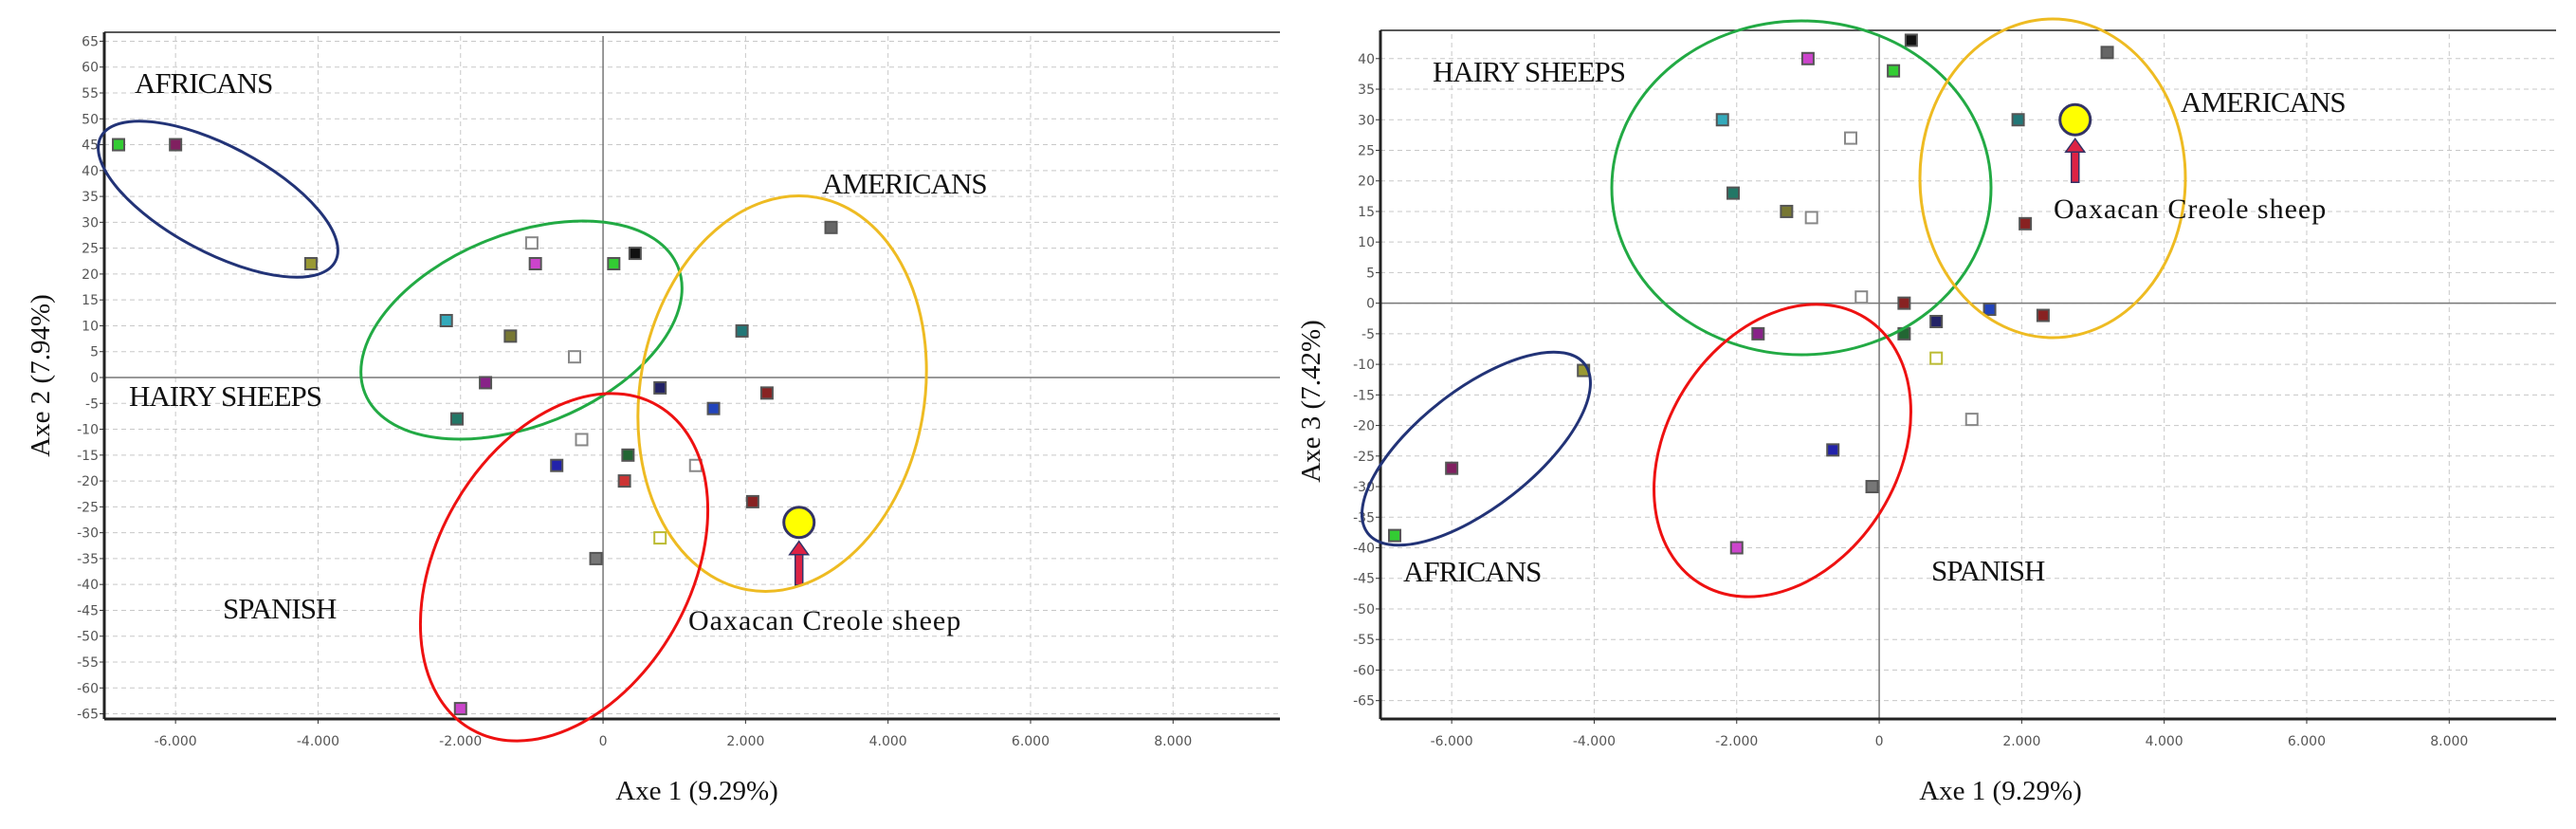  Describe the element at coordinates (1311, 402) in the screenshot. I see `y-axis-title: Axe 3 (7.42%)` at that location.